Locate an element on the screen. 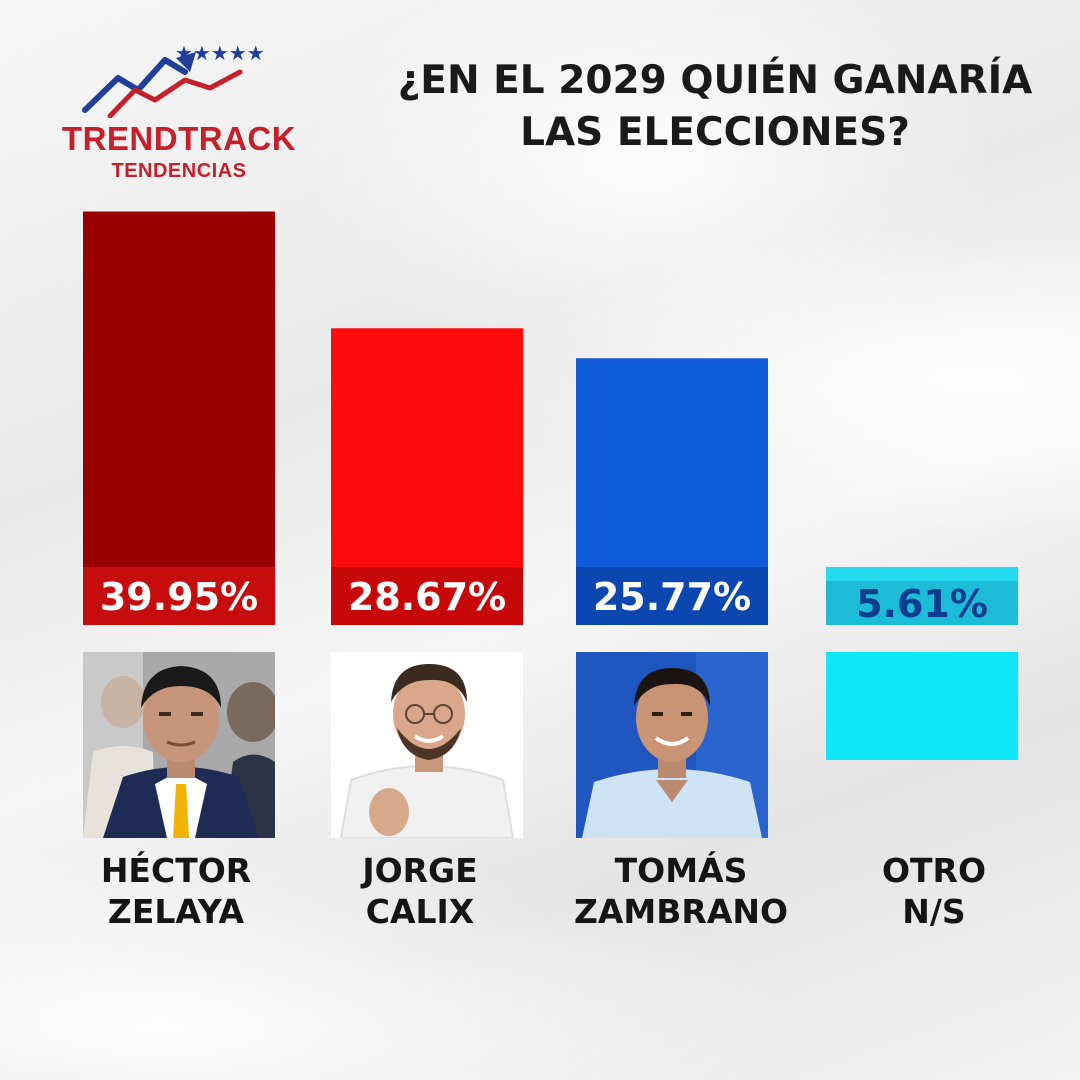 The image size is (1080, 1080). candidate-name-line: N/S is located at coordinates (934, 911).